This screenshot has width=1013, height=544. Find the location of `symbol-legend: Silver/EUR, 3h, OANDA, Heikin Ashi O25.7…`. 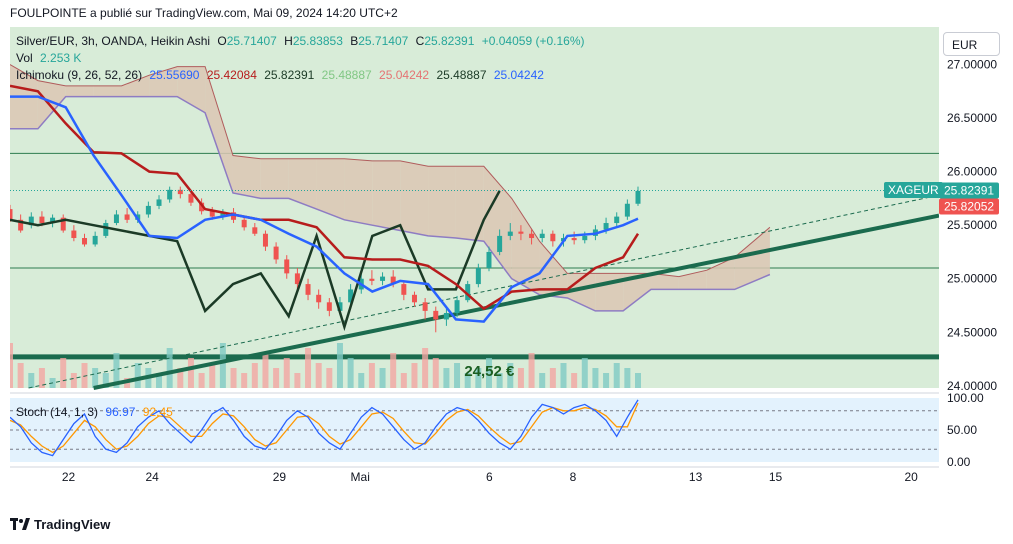

symbol-legend: Silver/EUR, 3h, OANDA, Heikin Ashi O25.7… is located at coordinates (302, 41).